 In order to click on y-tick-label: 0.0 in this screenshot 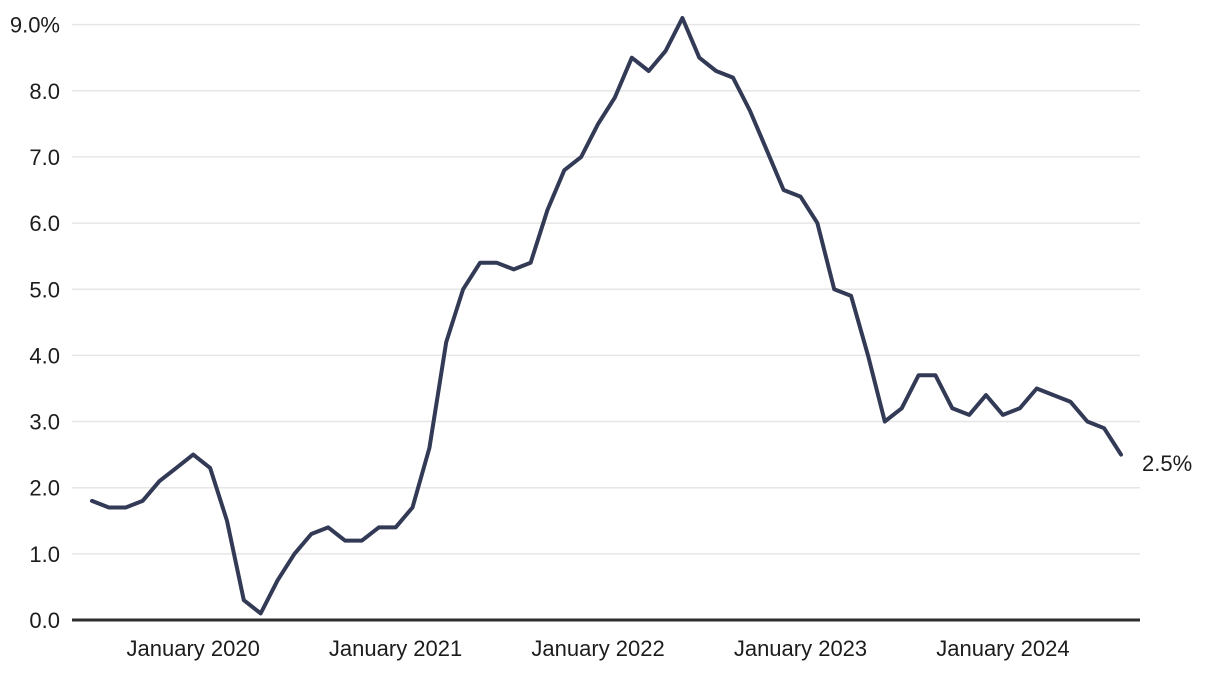, I will do `click(44, 620)`.